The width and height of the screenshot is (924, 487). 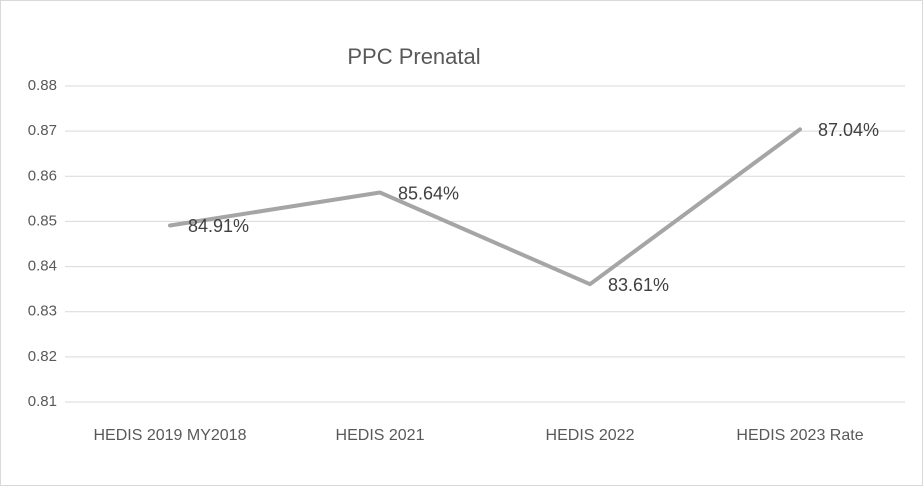 I want to click on y-tick-label: 0.85, so click(x=42, y=220).